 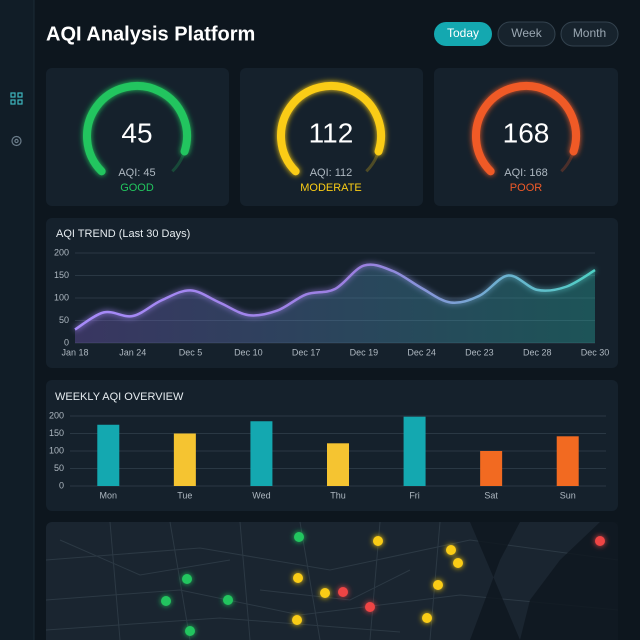 What do you see at coordinates (132, 352) in the screenshot?
I see `x-tick-label: Jan 24` at bounding box center [132, 352].